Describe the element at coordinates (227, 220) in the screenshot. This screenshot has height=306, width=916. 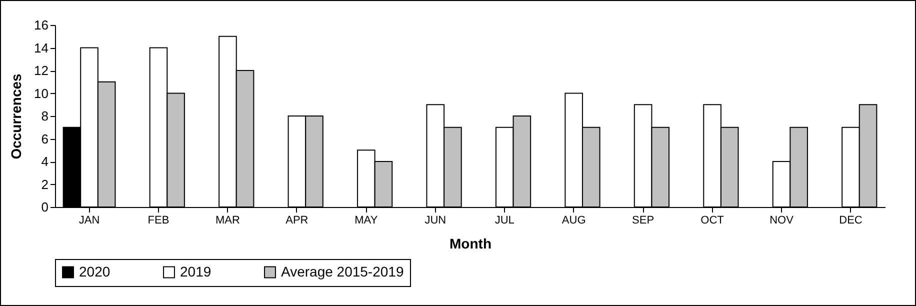
I see `x-tick-label: MAR` at that location.